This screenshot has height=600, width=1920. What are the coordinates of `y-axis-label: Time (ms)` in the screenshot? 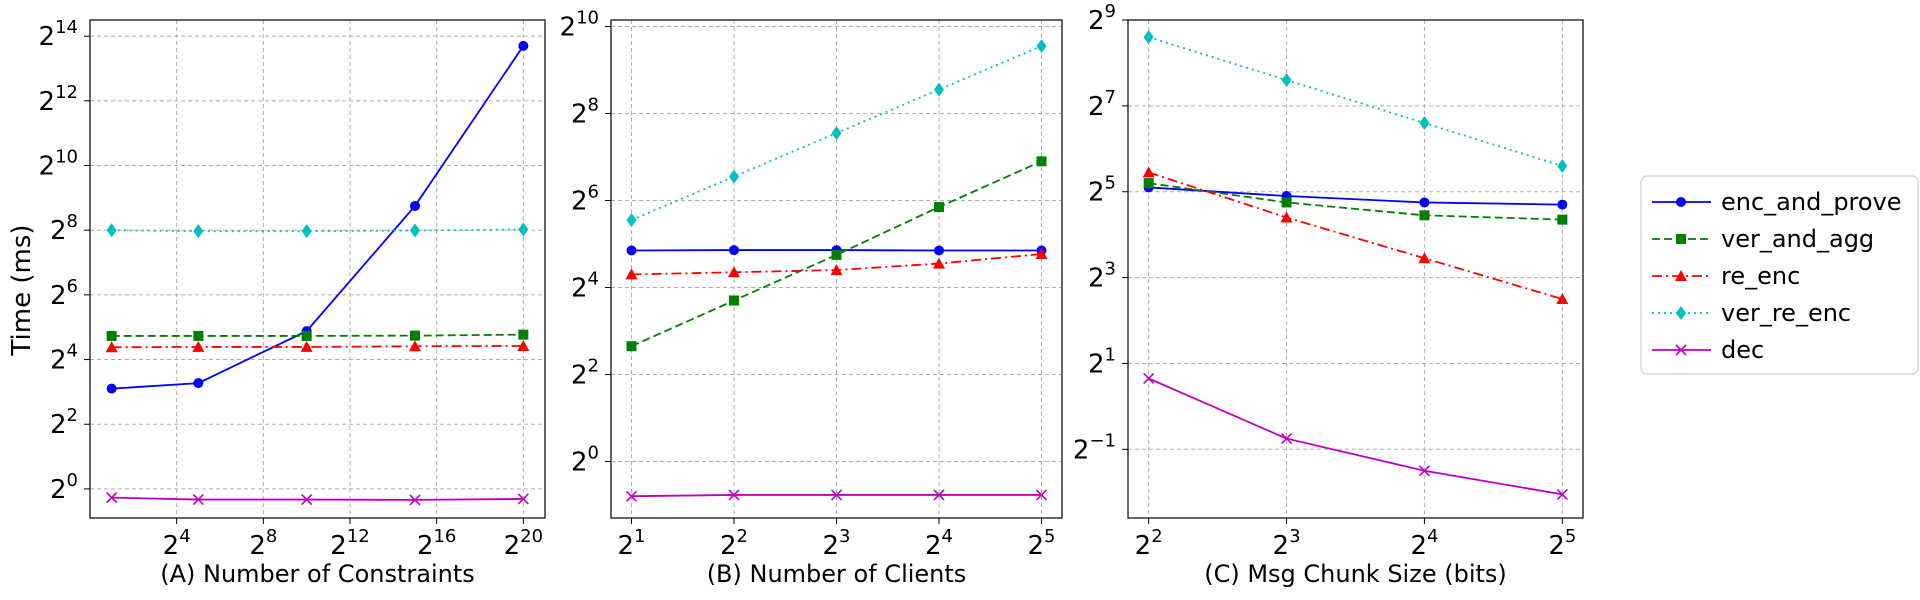 It's located at (22, 290).